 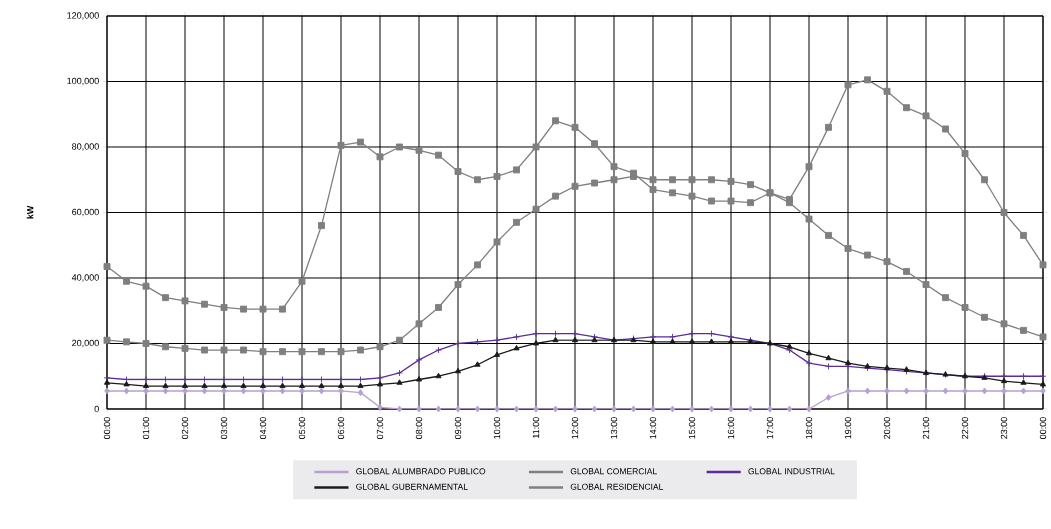 What do you see at coordinates (85, 212) in the screenshot?
I see `y-tick-label: 60,000` at bounding box center [85, 212].